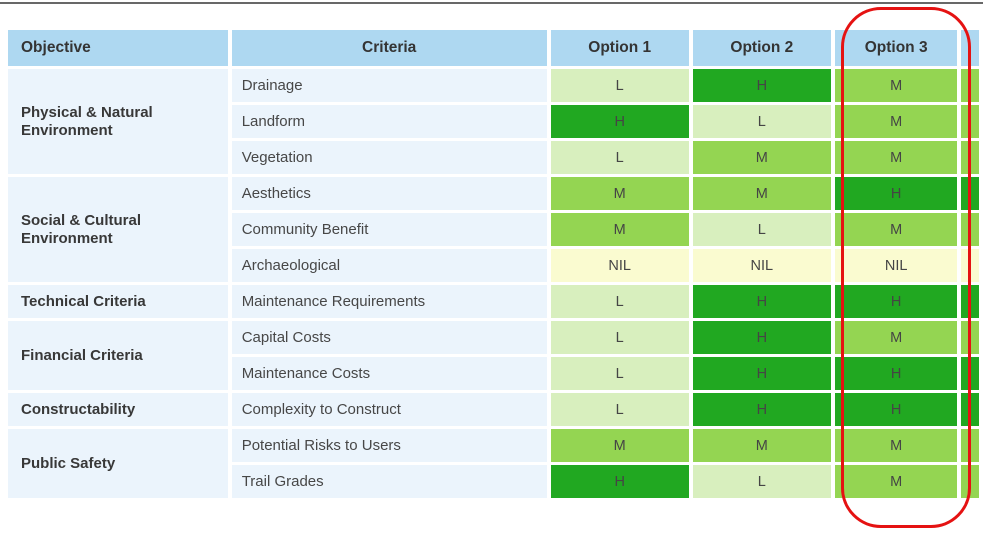 This screenshot has width=983, height=535. Describe the element at coordinates (389, 301) in the screenshot. I see `criteria-cell: Maintenance Requirements` at that location.